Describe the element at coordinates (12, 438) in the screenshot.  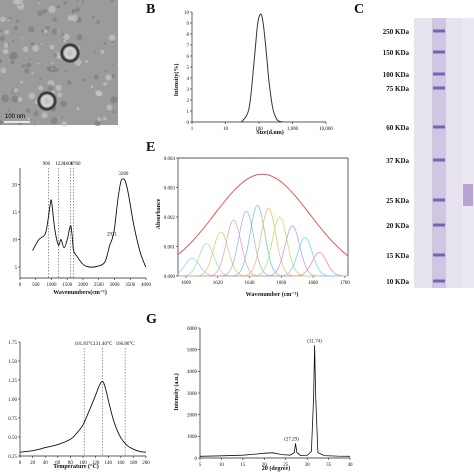
I see `panel-f-y-tick-label: 0.50` at that location.